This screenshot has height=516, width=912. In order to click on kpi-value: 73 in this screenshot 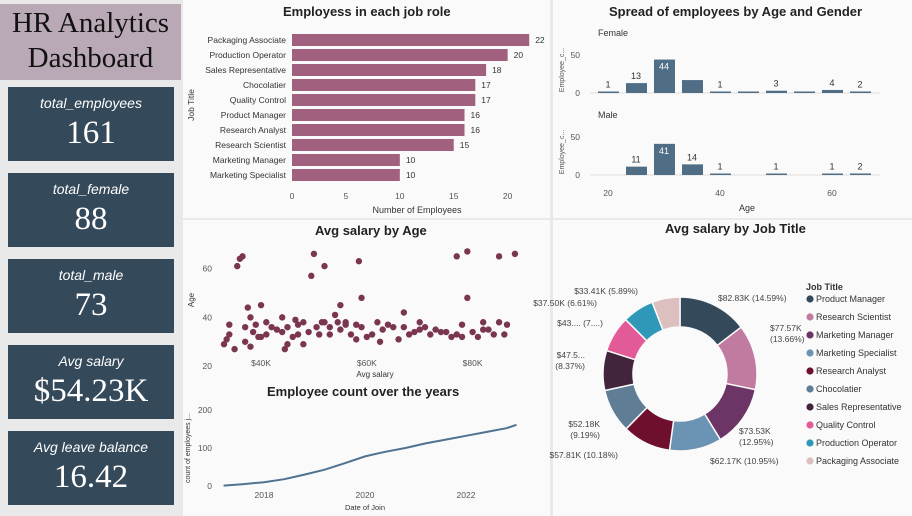, I will do `click(91, 305)`.